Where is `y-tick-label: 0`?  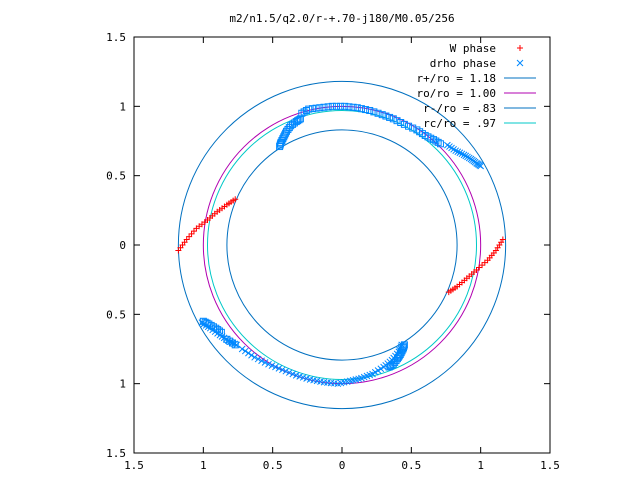 y-tick-label: 0 is located at coordinates (122, 245).